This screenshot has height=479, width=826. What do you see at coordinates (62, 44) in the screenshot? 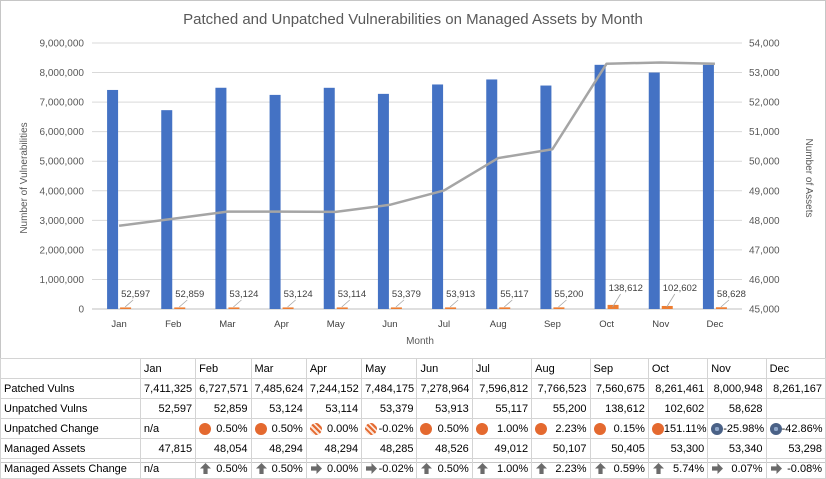
I see `y-tick-label: 9,000,000` at bounding box center [62, 44].